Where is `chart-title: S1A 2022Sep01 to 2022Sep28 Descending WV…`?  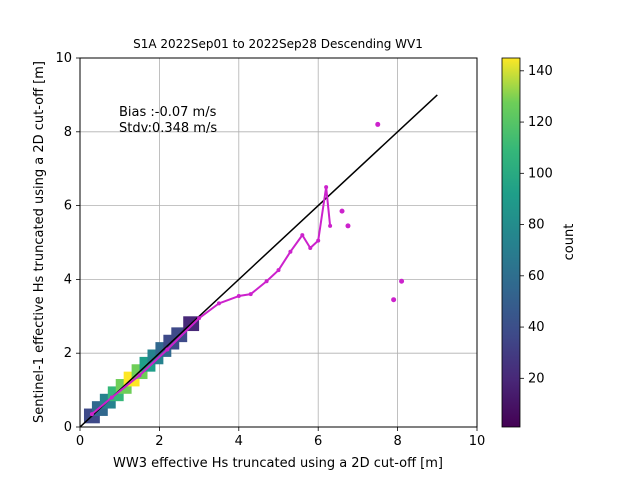 chart-title: S1A 2022Sep01 to 2022Sep28 Descending WV… is located at coordinates (278, 44).